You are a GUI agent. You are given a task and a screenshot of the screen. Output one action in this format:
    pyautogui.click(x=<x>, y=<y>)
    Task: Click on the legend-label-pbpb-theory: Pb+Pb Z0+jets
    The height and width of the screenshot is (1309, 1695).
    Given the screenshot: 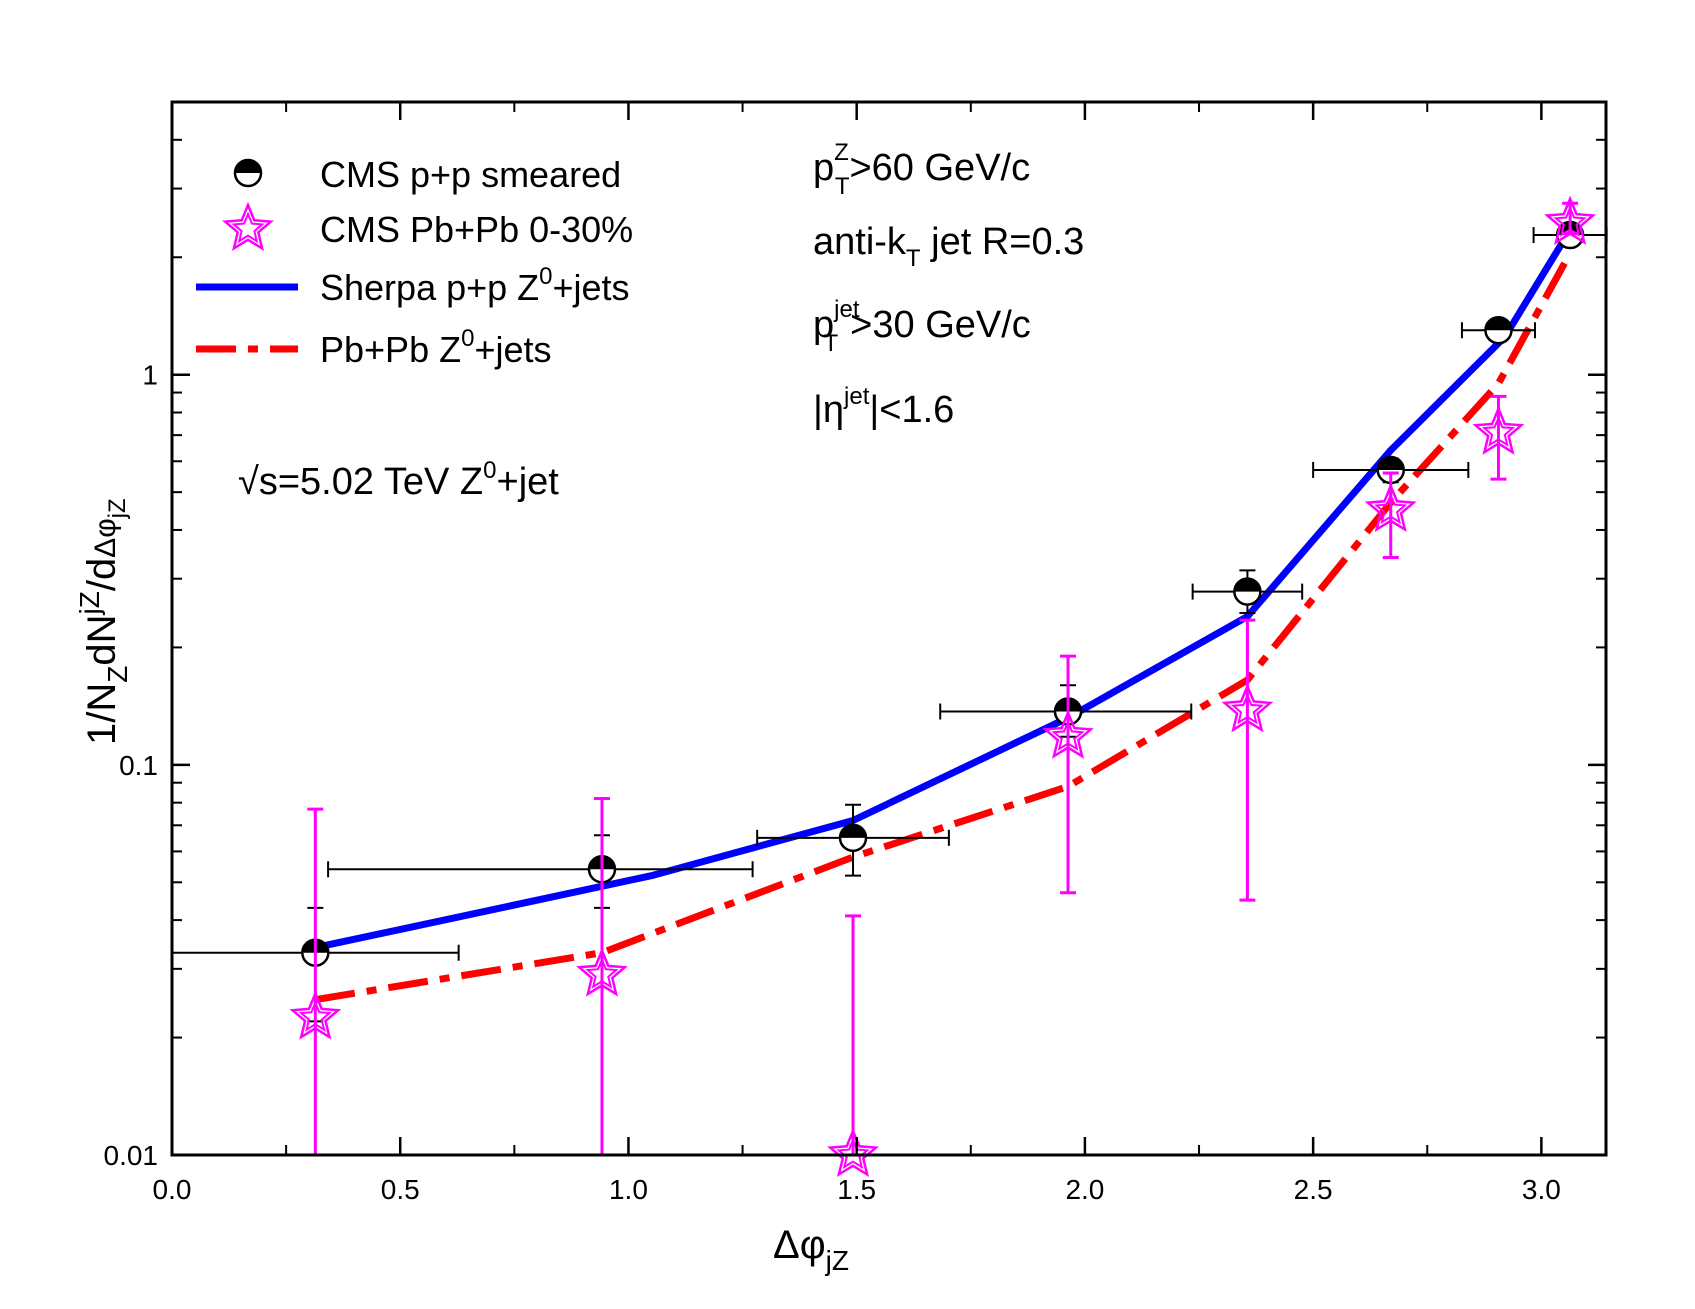 What is the action you would take?
    pyautogui.click(x=436, y=347)
    